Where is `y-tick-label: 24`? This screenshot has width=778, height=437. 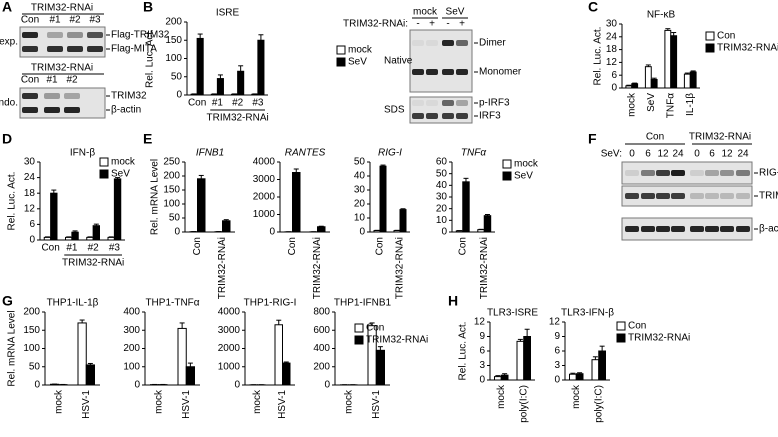
y-tick-label: 24 is located at coordinates (30, 177).